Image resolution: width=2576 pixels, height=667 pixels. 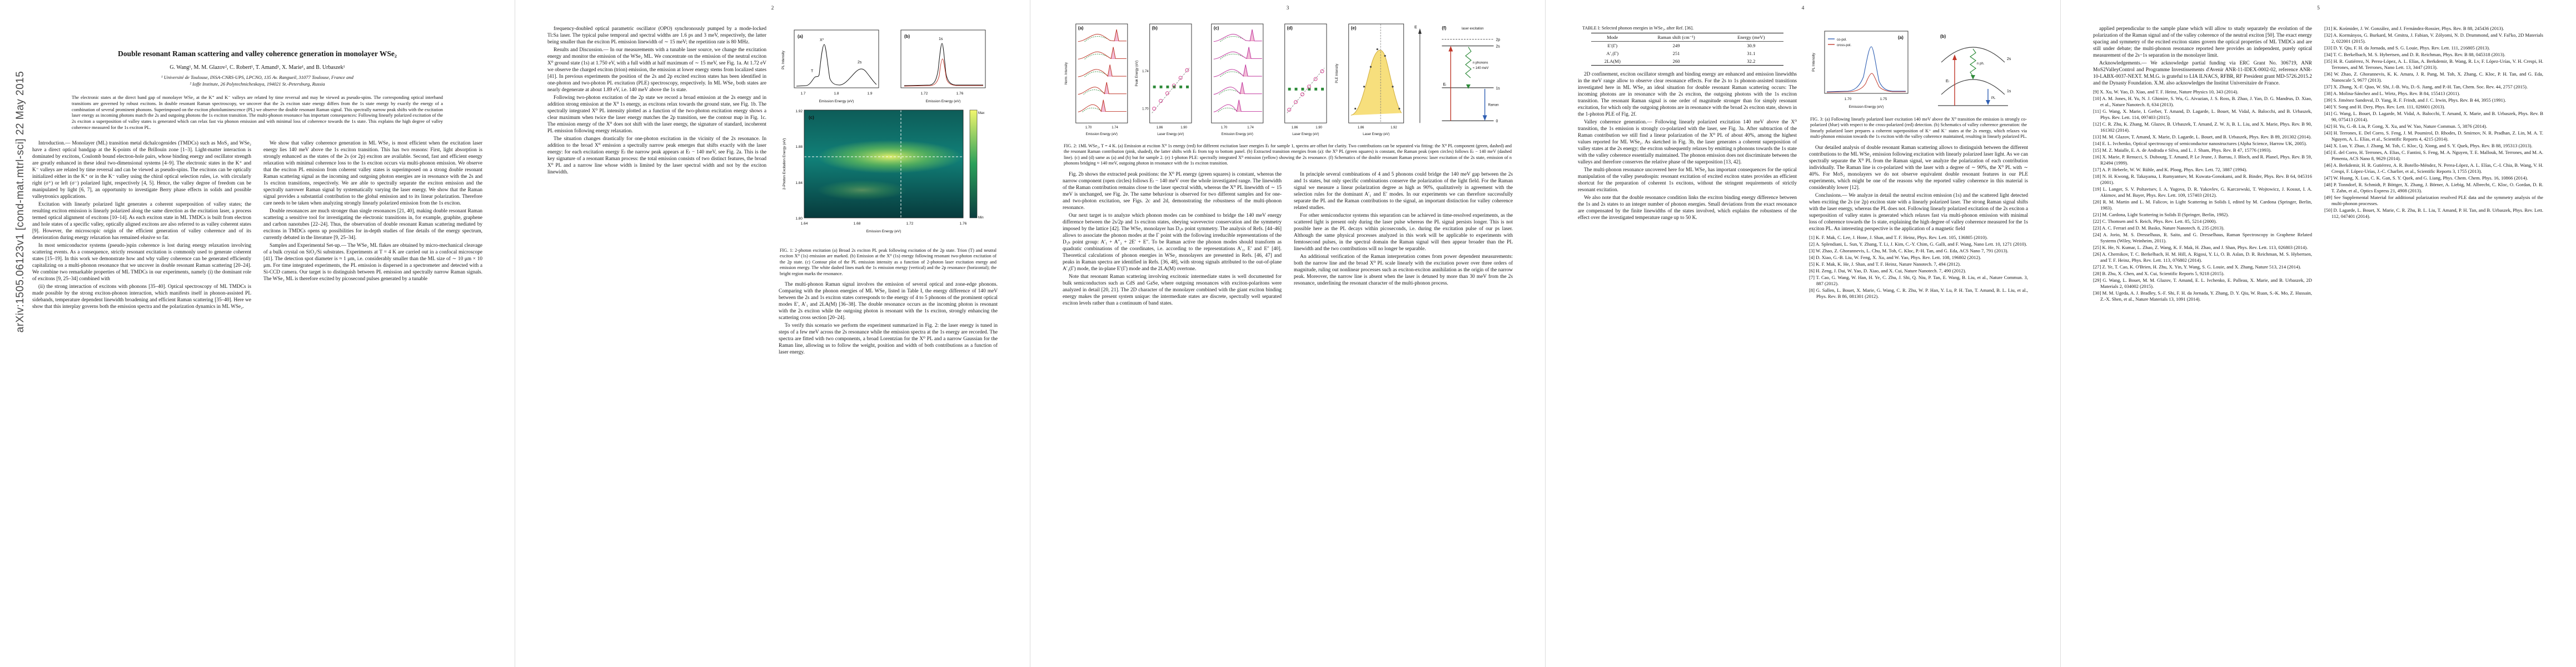 I want to click on fig1-a-xlabel: Emission Energy (eV), so click(x=836, y=101).